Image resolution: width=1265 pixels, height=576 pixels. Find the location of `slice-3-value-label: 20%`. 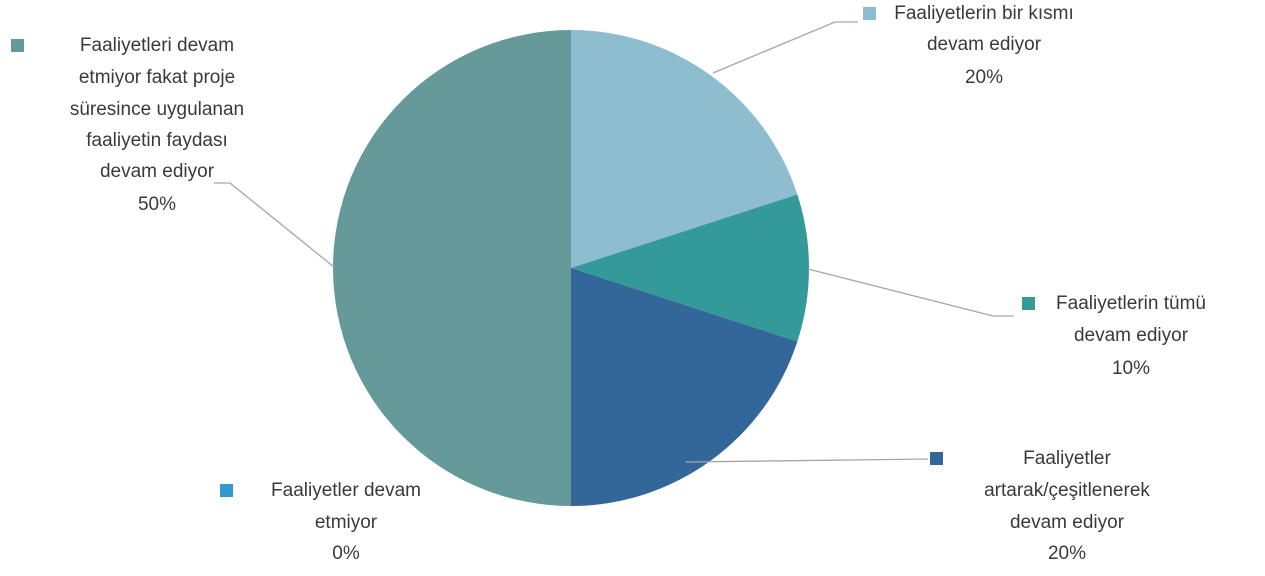

slice-3-value-label: 20% is located at coordinates (1067, 553).